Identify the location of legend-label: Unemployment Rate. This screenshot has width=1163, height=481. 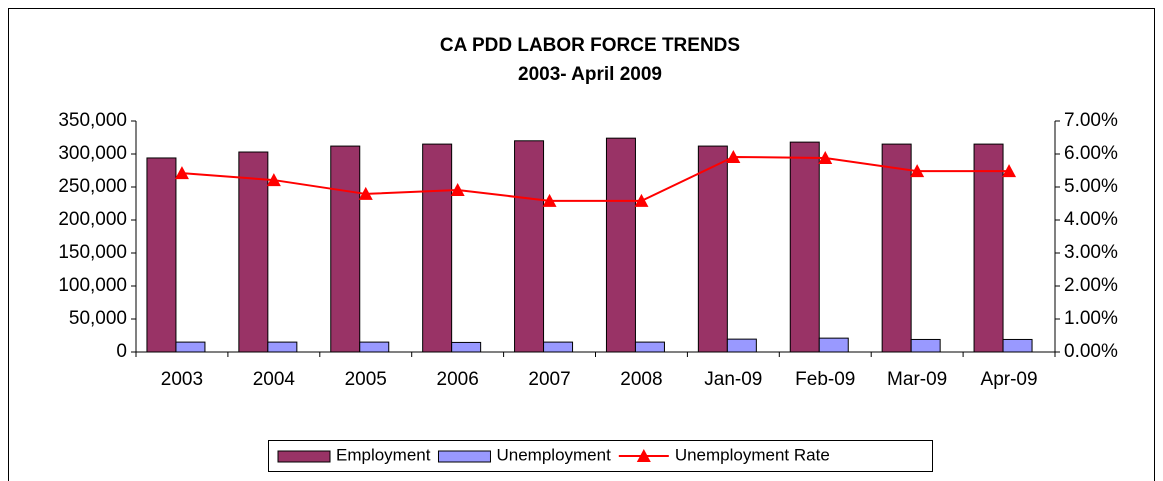
(752, 454).